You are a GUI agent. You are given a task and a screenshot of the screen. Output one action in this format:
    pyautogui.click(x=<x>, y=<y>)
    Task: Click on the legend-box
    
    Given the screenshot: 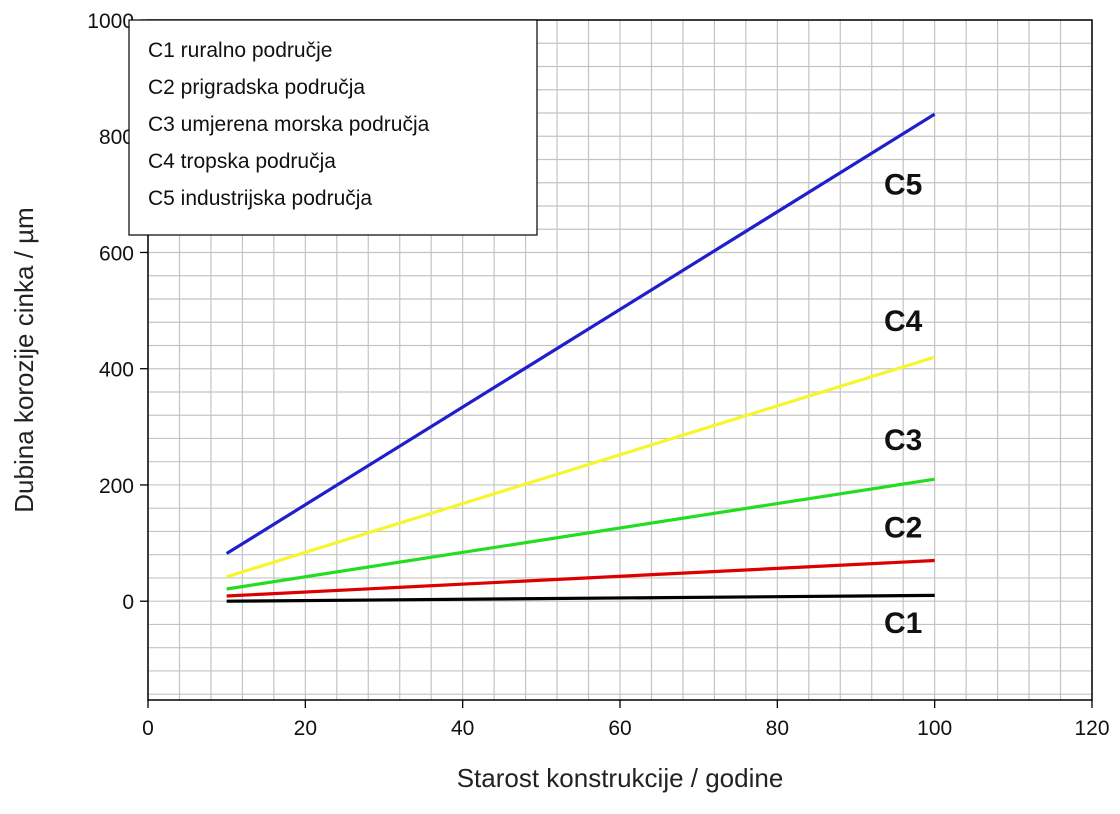 What is the action you would take?
    pyautogui.click(x=333, y=127)
    